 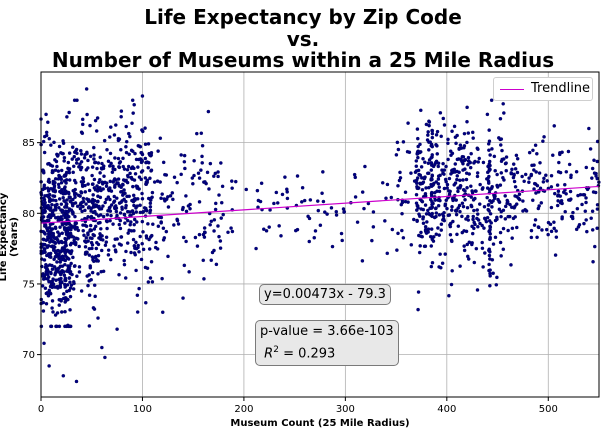 I want to click on x-tick-label: 0, so click(x=41, y=409).